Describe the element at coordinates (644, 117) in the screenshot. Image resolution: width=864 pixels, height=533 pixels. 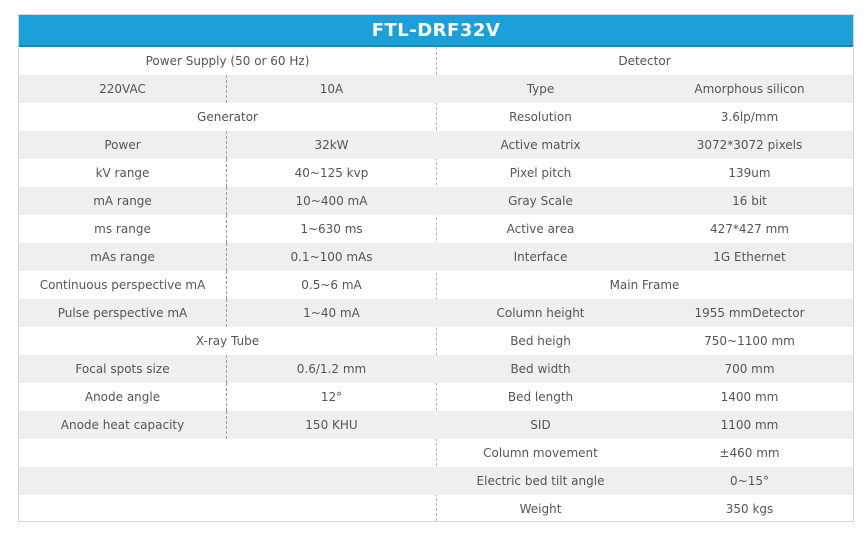
I see `spec-row-resolution: Resolution 3.6lp/mm` at that location.